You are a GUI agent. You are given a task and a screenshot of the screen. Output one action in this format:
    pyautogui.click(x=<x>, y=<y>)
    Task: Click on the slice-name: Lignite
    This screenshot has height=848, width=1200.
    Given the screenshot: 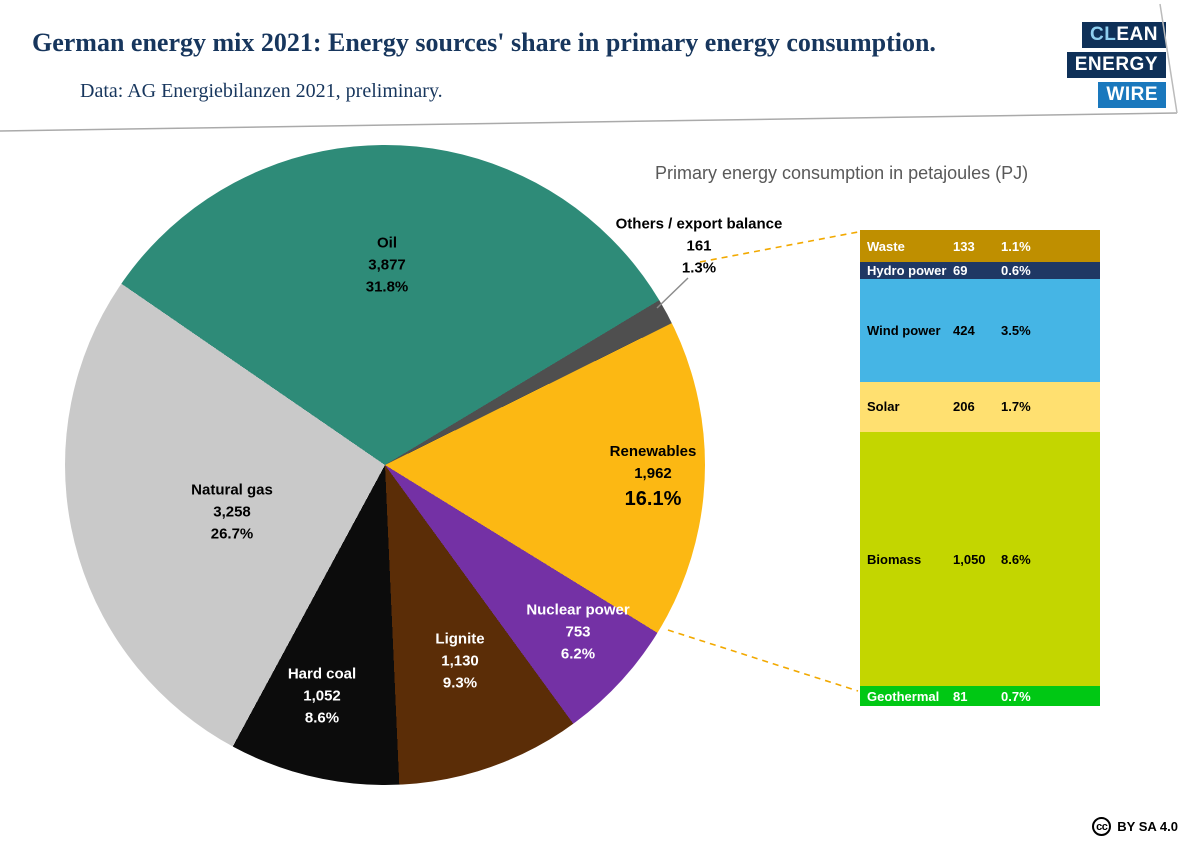 What is the action you would take?
    pyautogui.click(x=460, y=639)
    